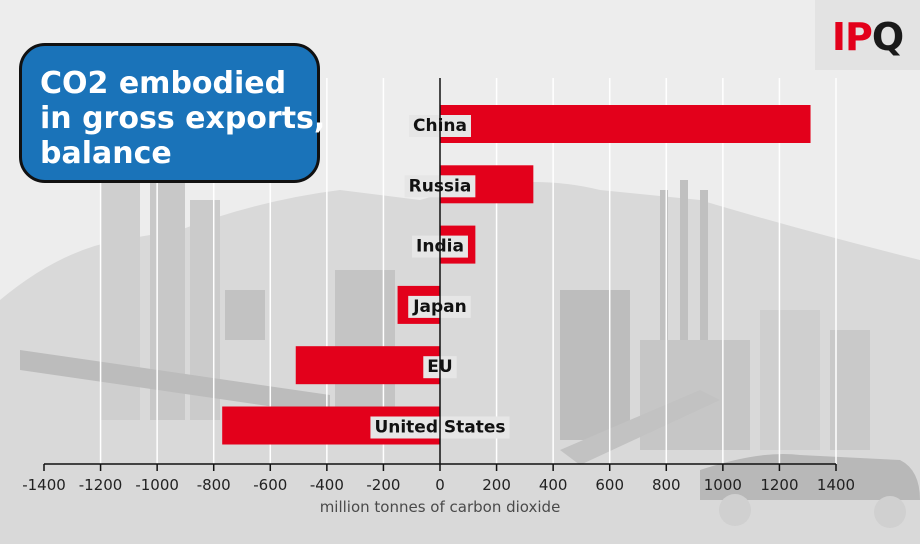 Image resolution: width=920 pixels, height=544 pixels. I want to click on x-tick-label: 1400, so click(836, 485).